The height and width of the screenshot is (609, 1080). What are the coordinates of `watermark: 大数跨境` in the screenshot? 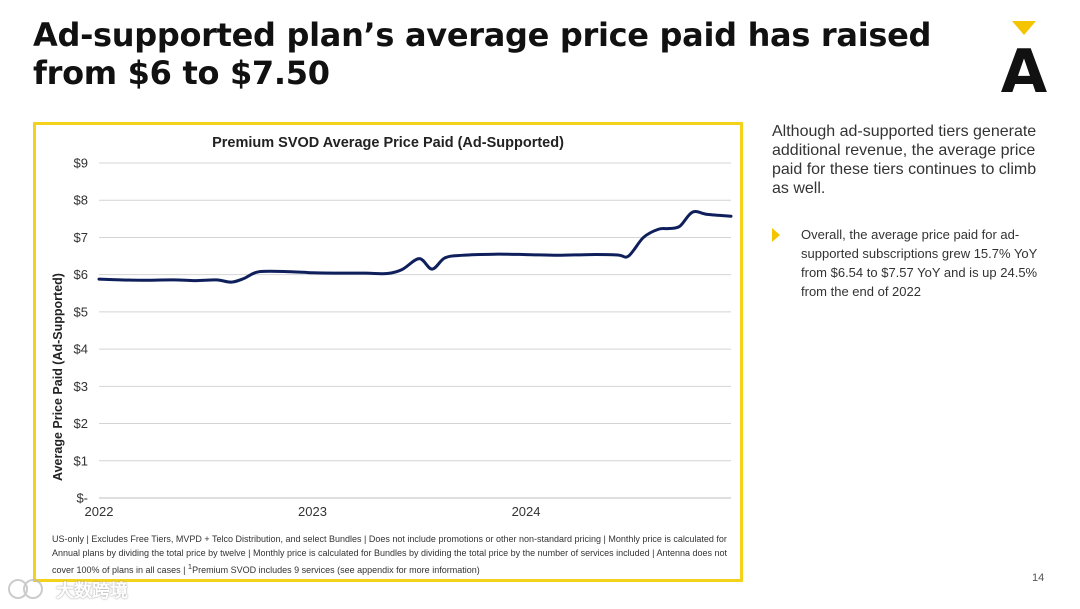 It's located at (76, 589).